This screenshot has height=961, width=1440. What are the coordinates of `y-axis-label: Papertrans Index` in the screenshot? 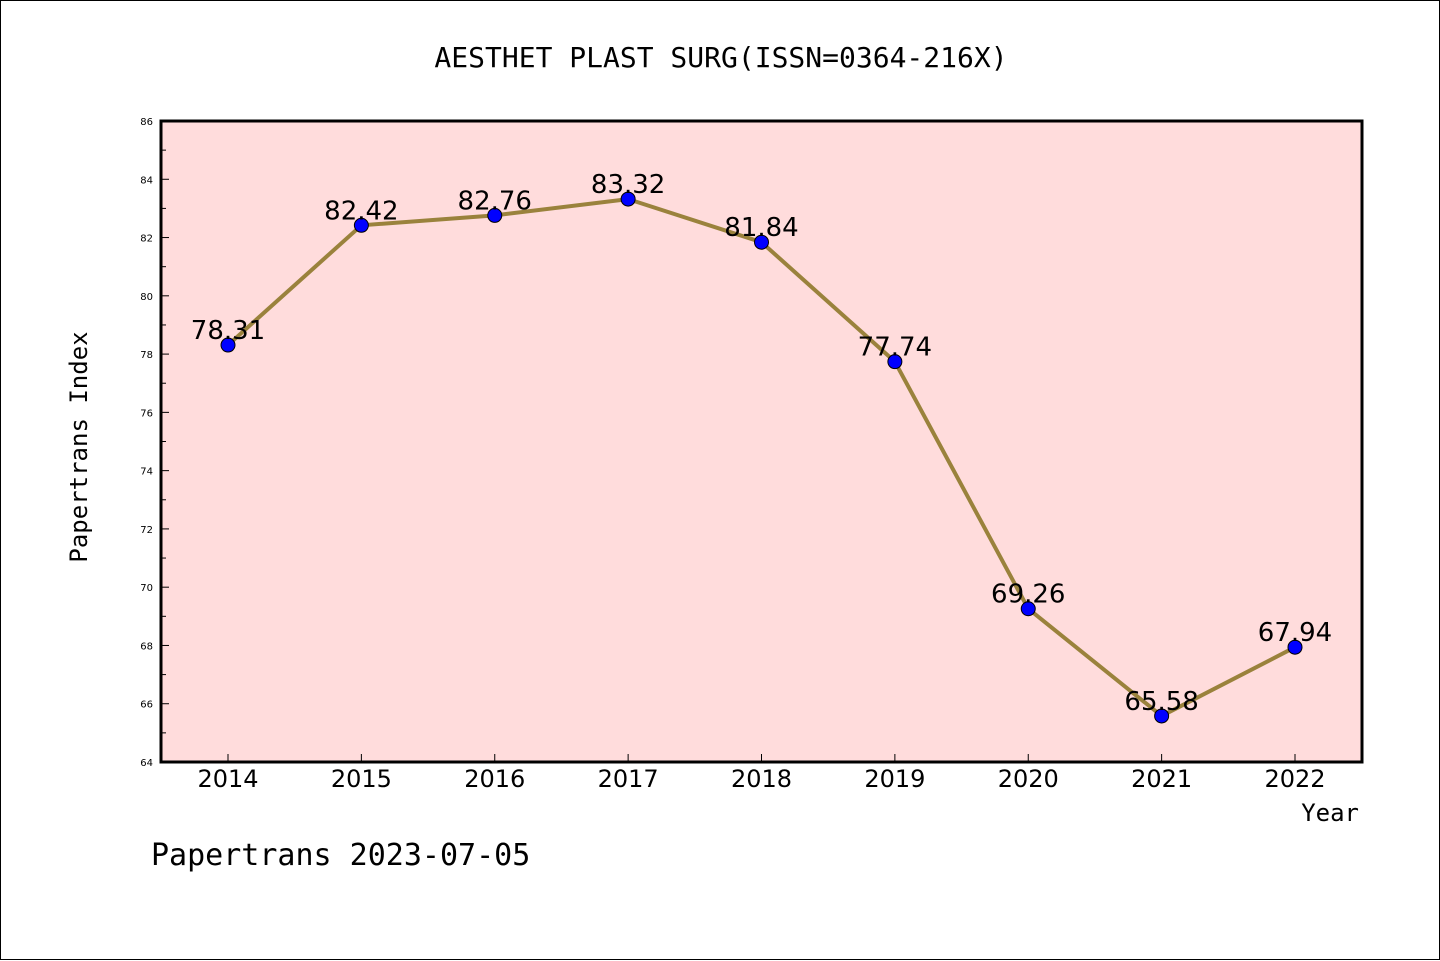 It's located at (79, 446).